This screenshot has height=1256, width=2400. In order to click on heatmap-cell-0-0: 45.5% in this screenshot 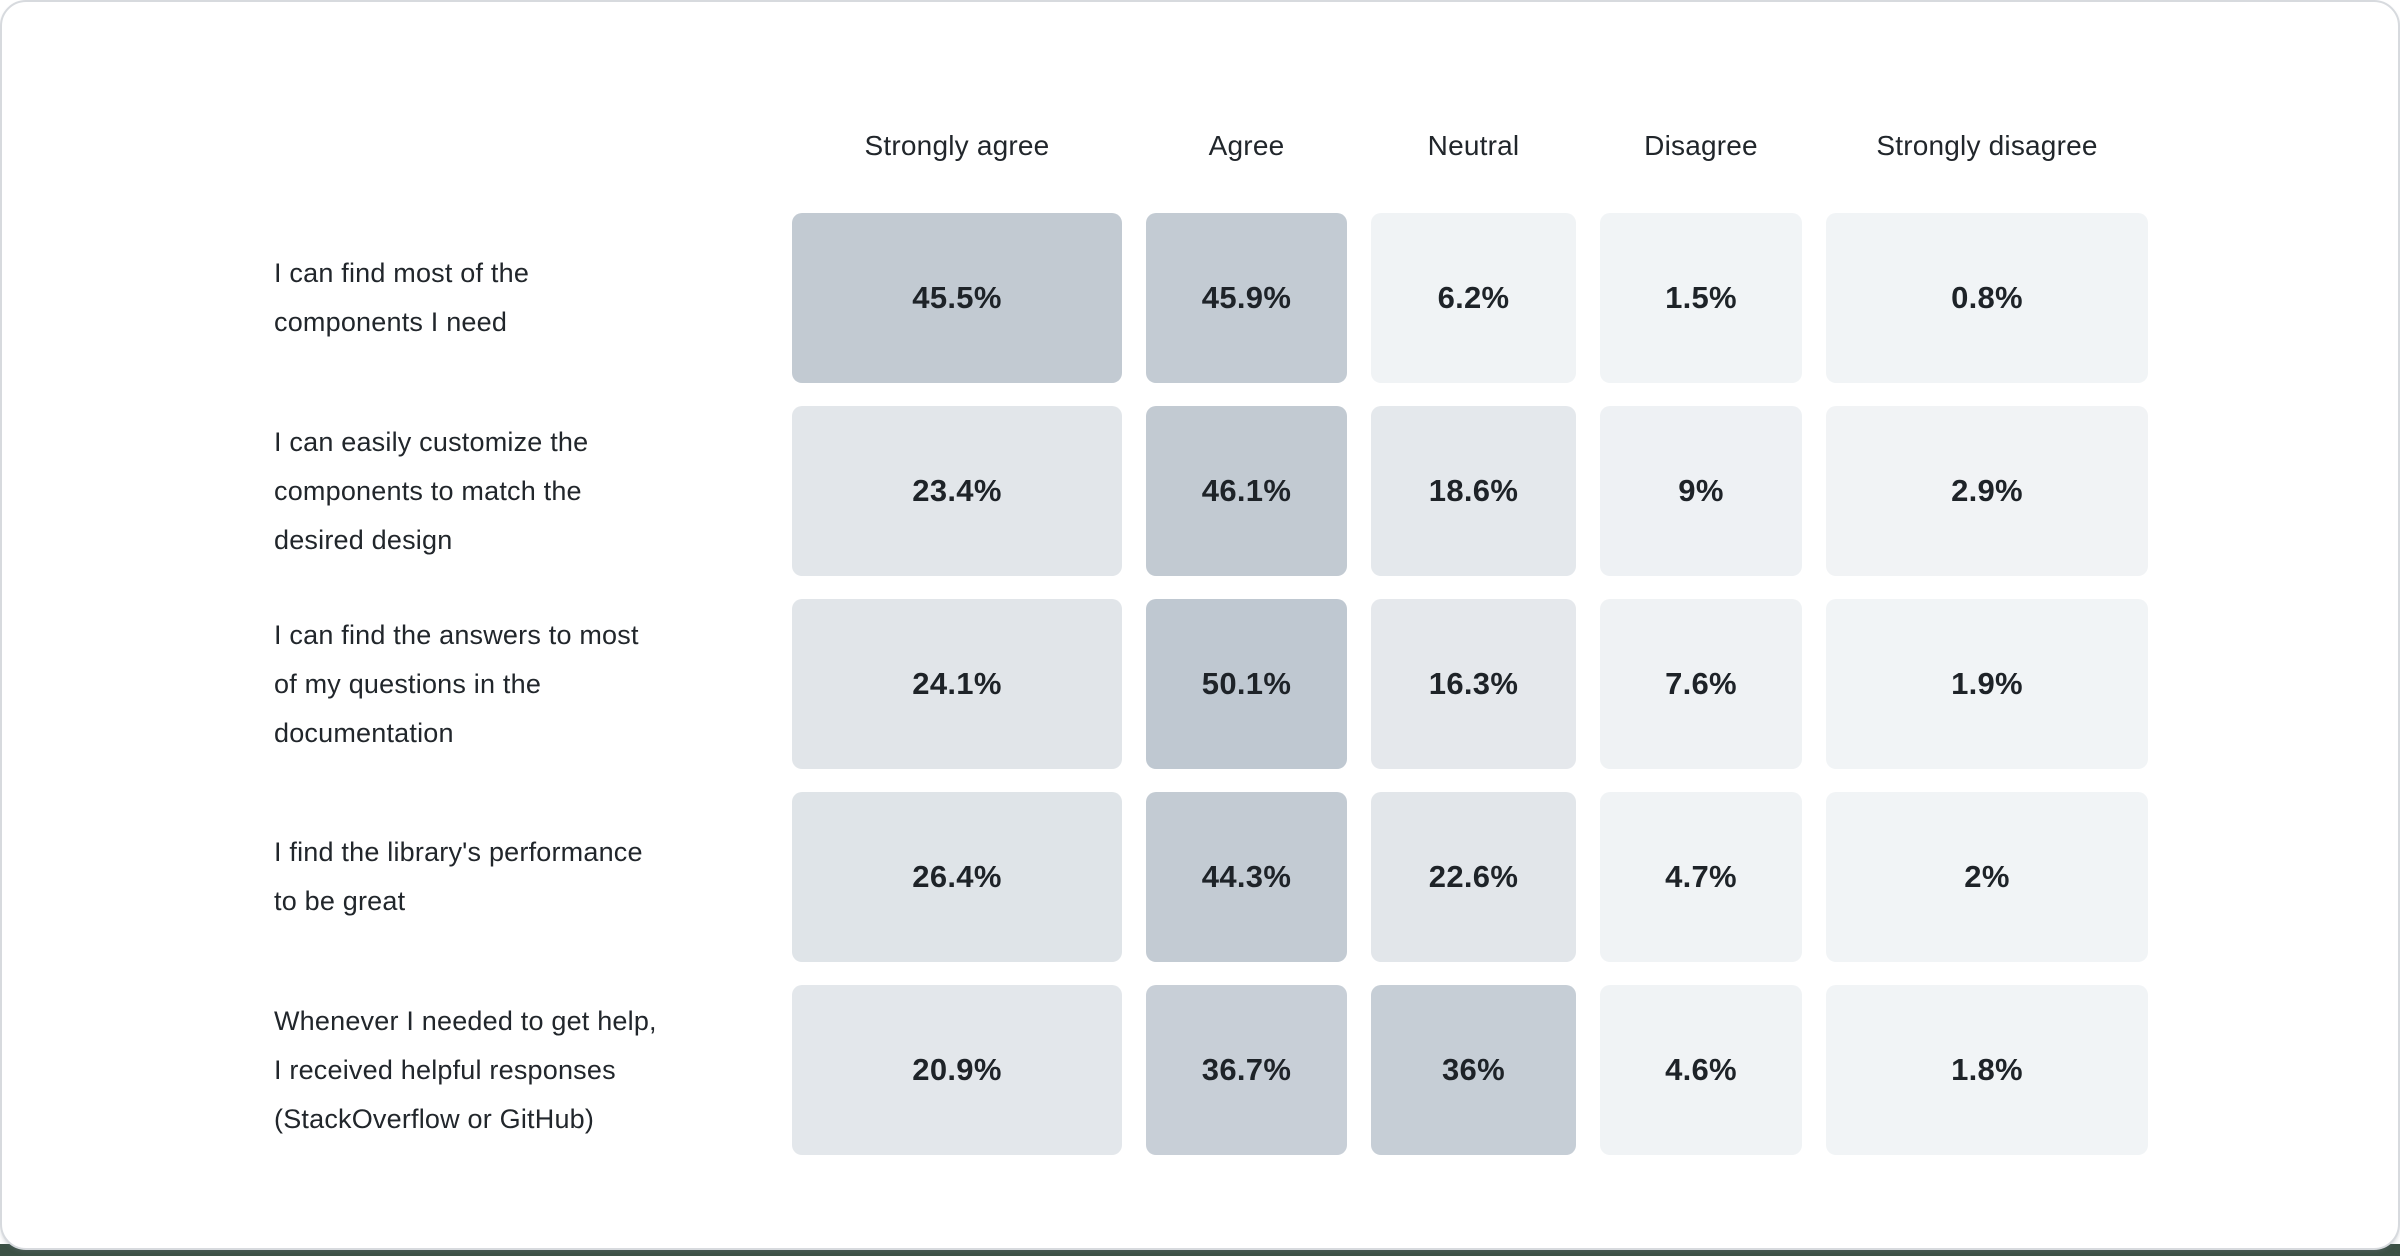, I will do `click(957, 298)`.